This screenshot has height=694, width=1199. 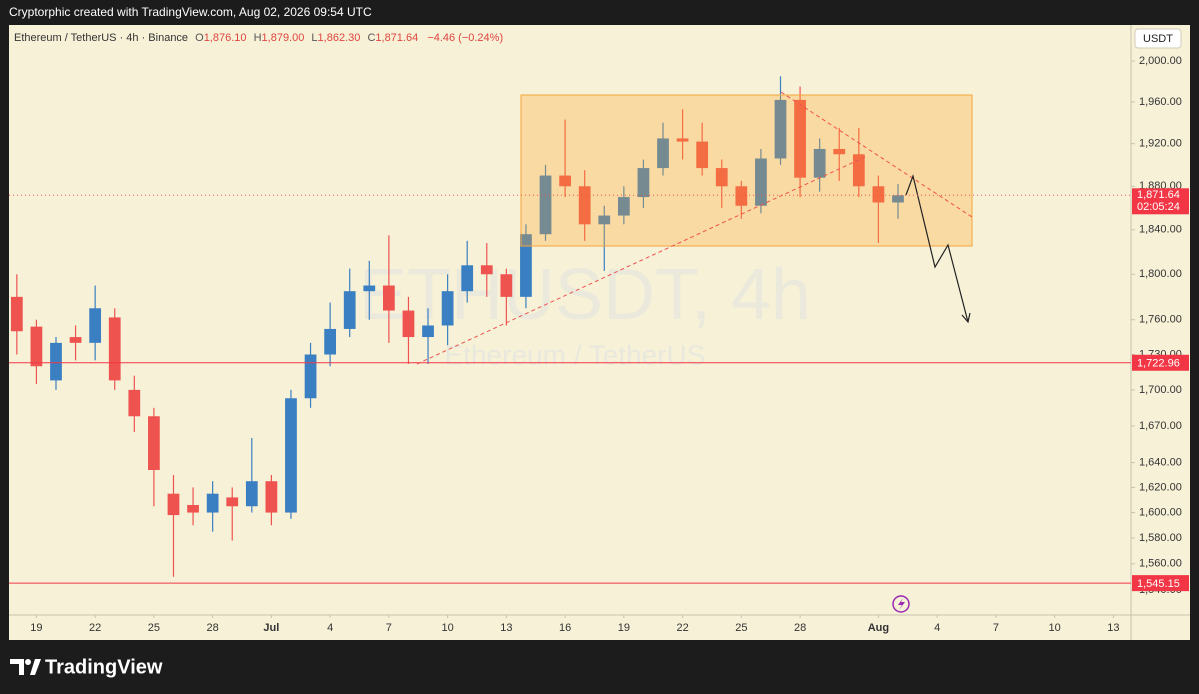 I want to click on legend-key: C, so click(x=371, y=38).